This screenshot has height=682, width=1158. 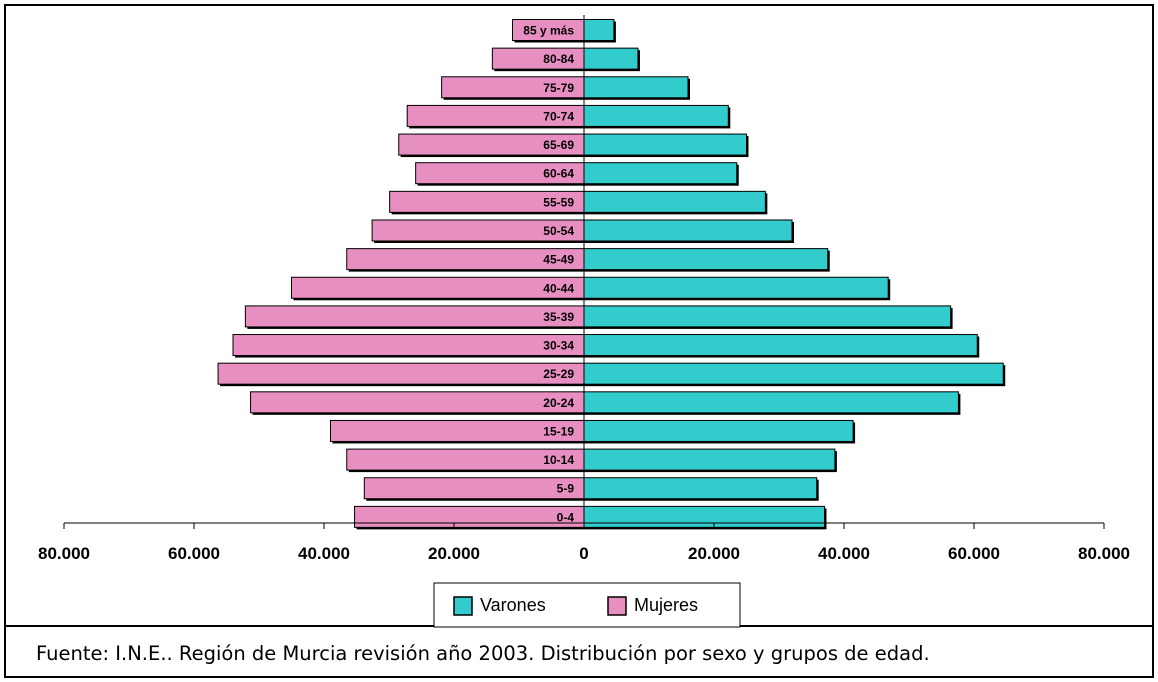 What do you see at coordinates (566, 489) in the screenshot?
I see `category-label: 5-9` at bounding box center [566, 489].